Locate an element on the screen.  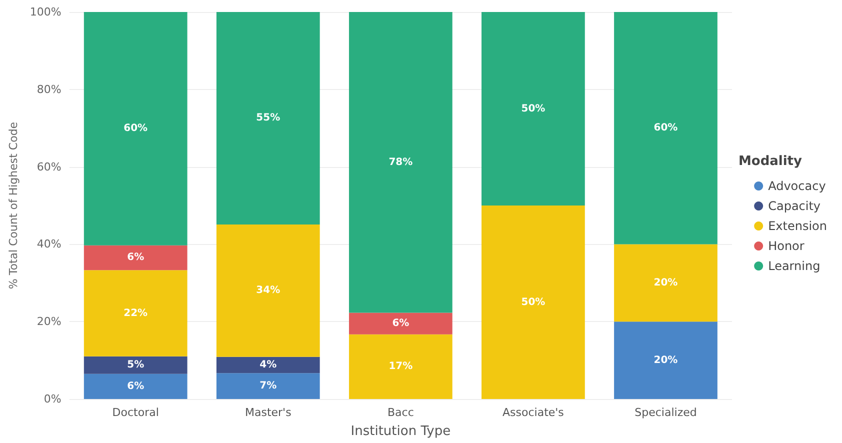
data-label: 22% is located at coordinates (136, 313).